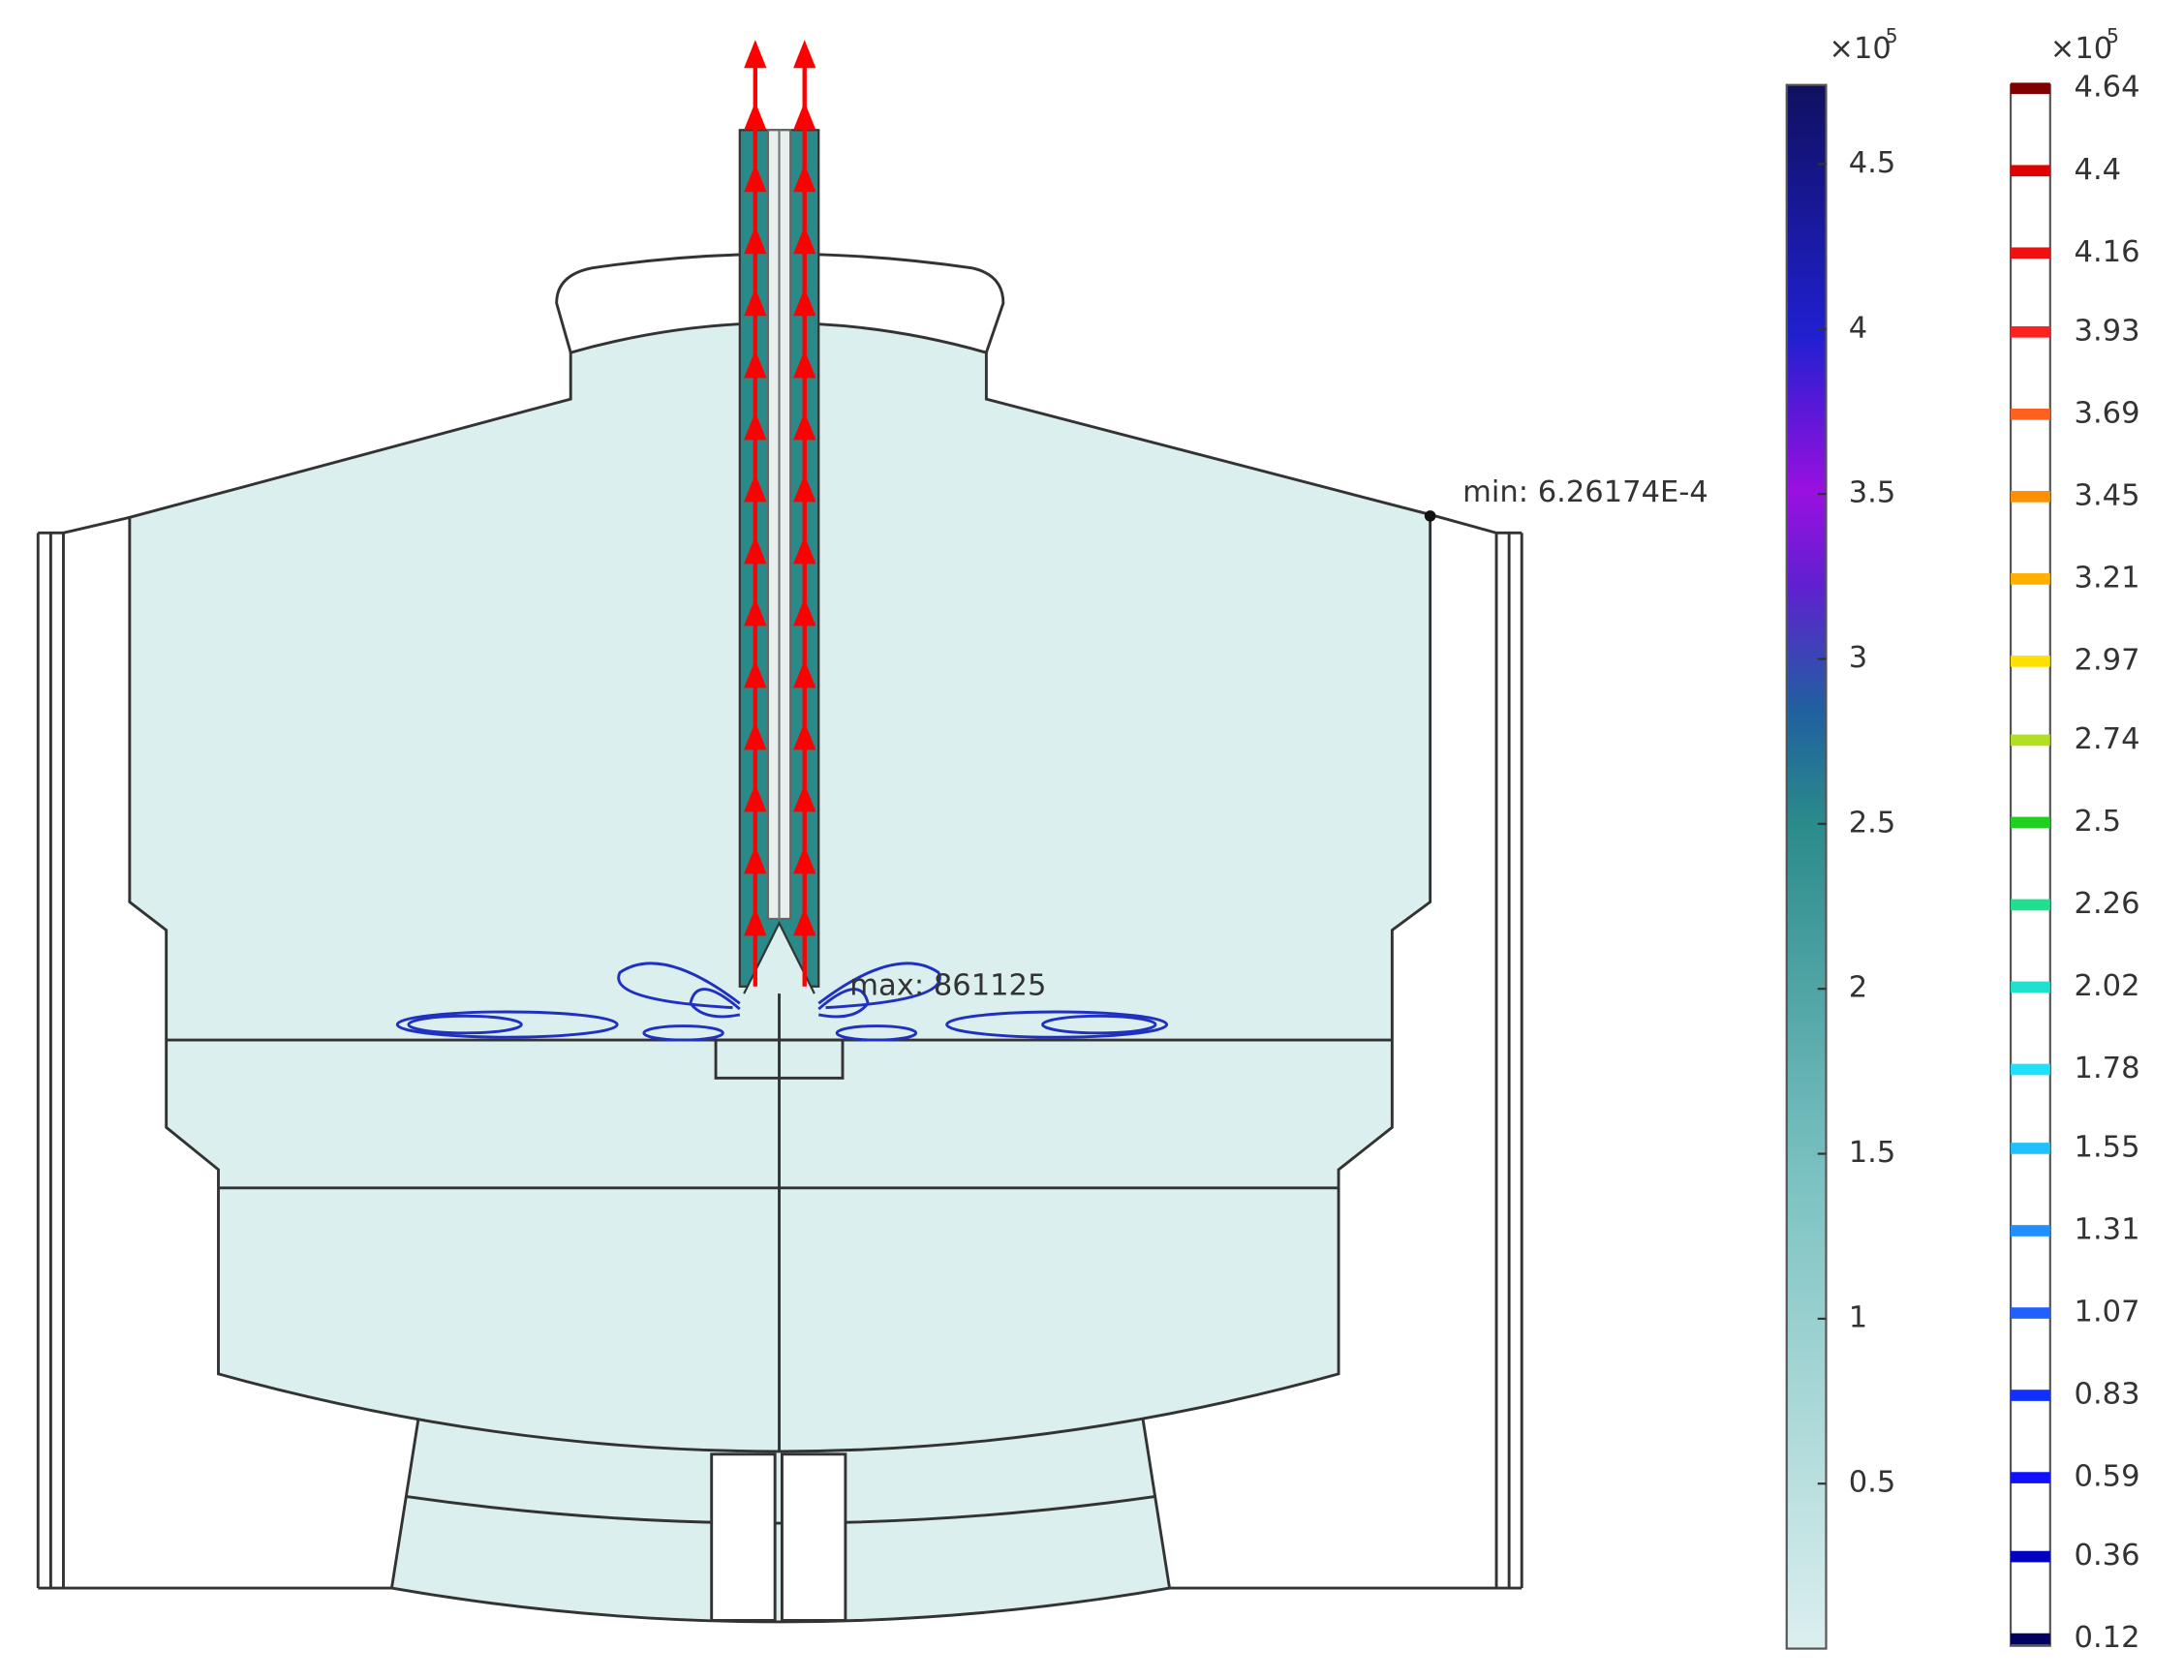 Image resolution: width=2184 pixels, height=1680 pixels. Describe the element at coordinates (2108, 1147) in the screenshot. I see `tick-label: 1.55` at that location.